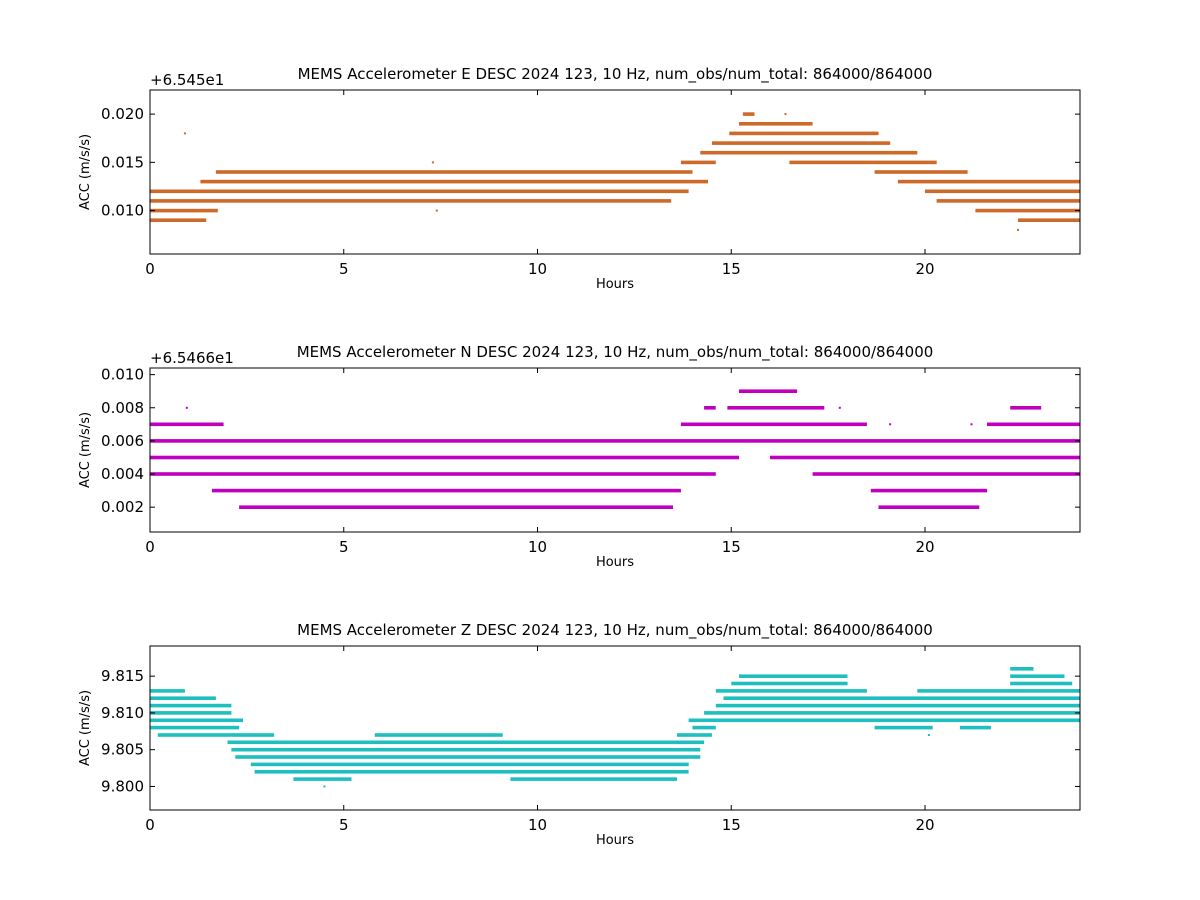  Describe the element at coordinates (122, 114) in the screenshot. I see `y-tick-label: 0.020` at that location.